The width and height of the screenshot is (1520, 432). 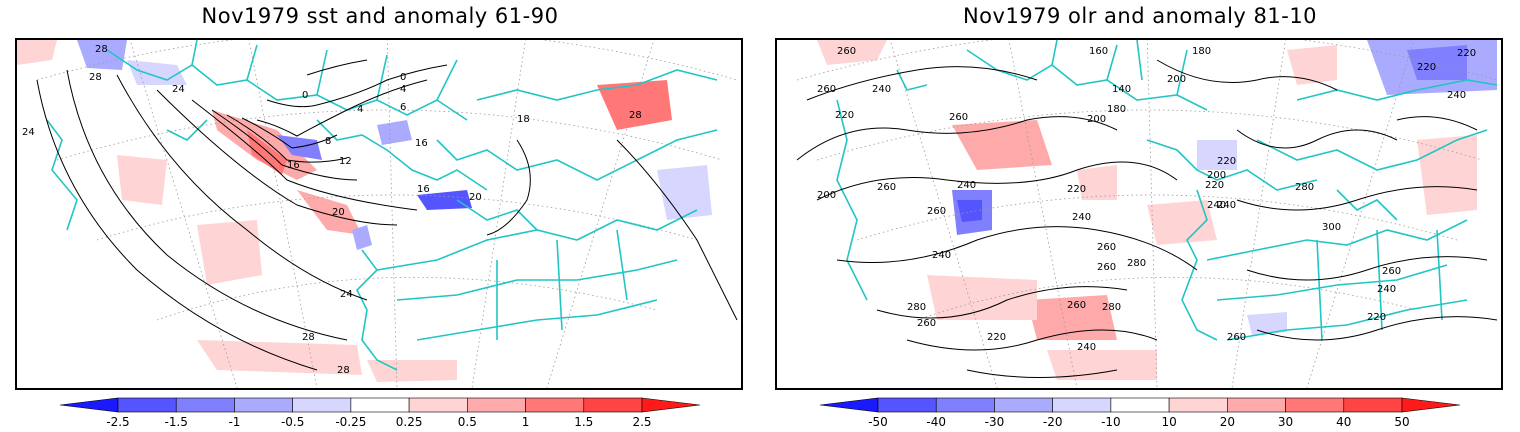 I want to click on contour-label: 140, so click(x=1121, y=89).